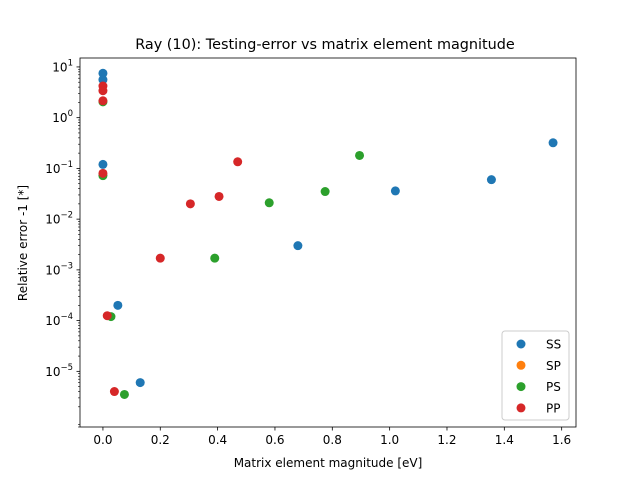 Image resolution: width=640 pixels, height=480 pixels. What do you see at coordinates (66, 165) in the screenshot?
I see `y-tick-exponent: −1` at bounding box center [66, 165].